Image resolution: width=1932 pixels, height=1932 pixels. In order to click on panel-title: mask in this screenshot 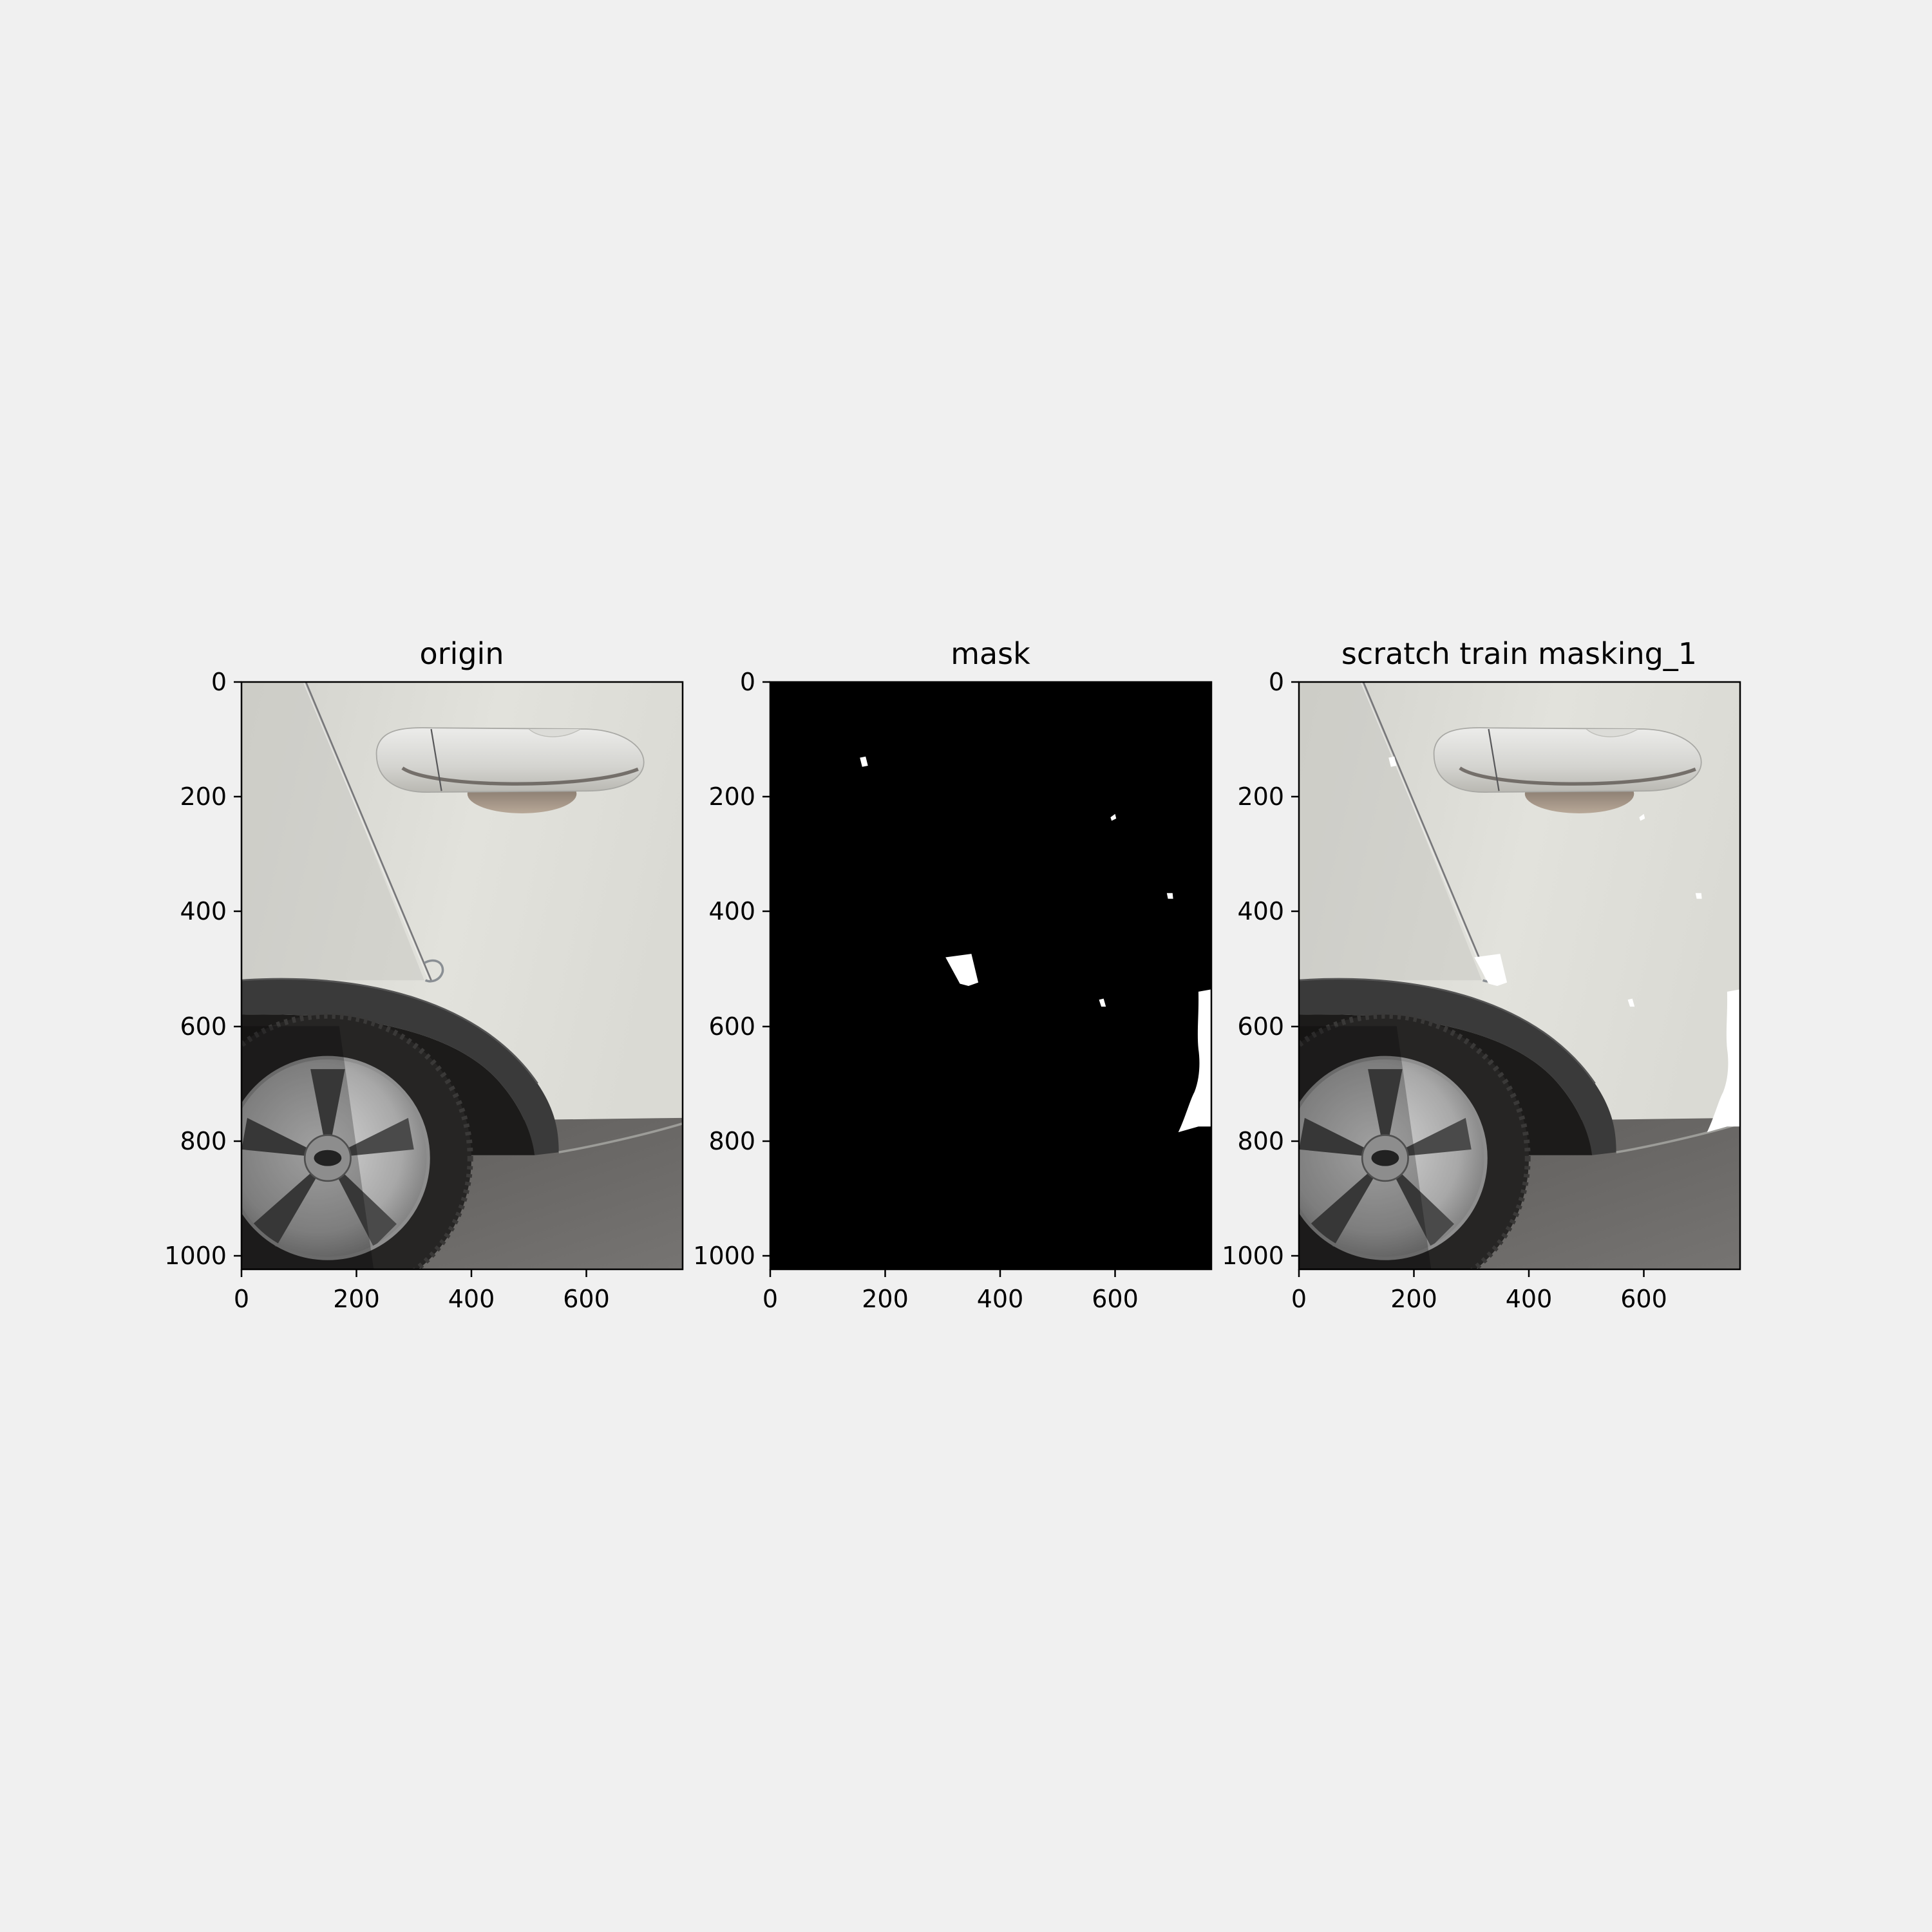, I will do `click(990, 653)`.